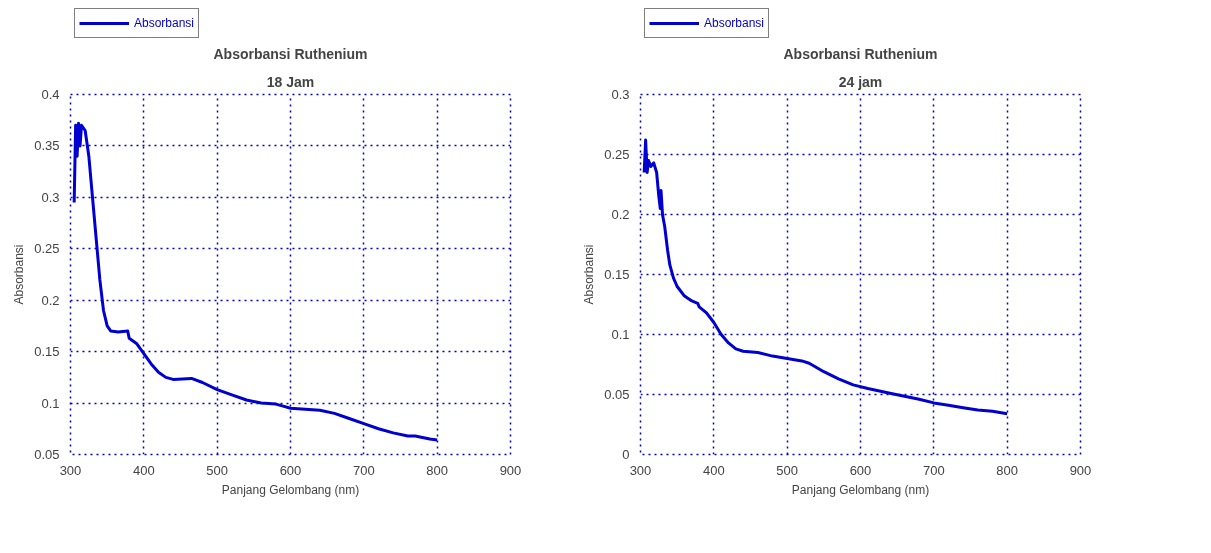 The width and height of the screenshot is (1211, 553). Describe the element at coordinates (626, 454) in the screenshot. I see `y-tick-label: 0` at that location.